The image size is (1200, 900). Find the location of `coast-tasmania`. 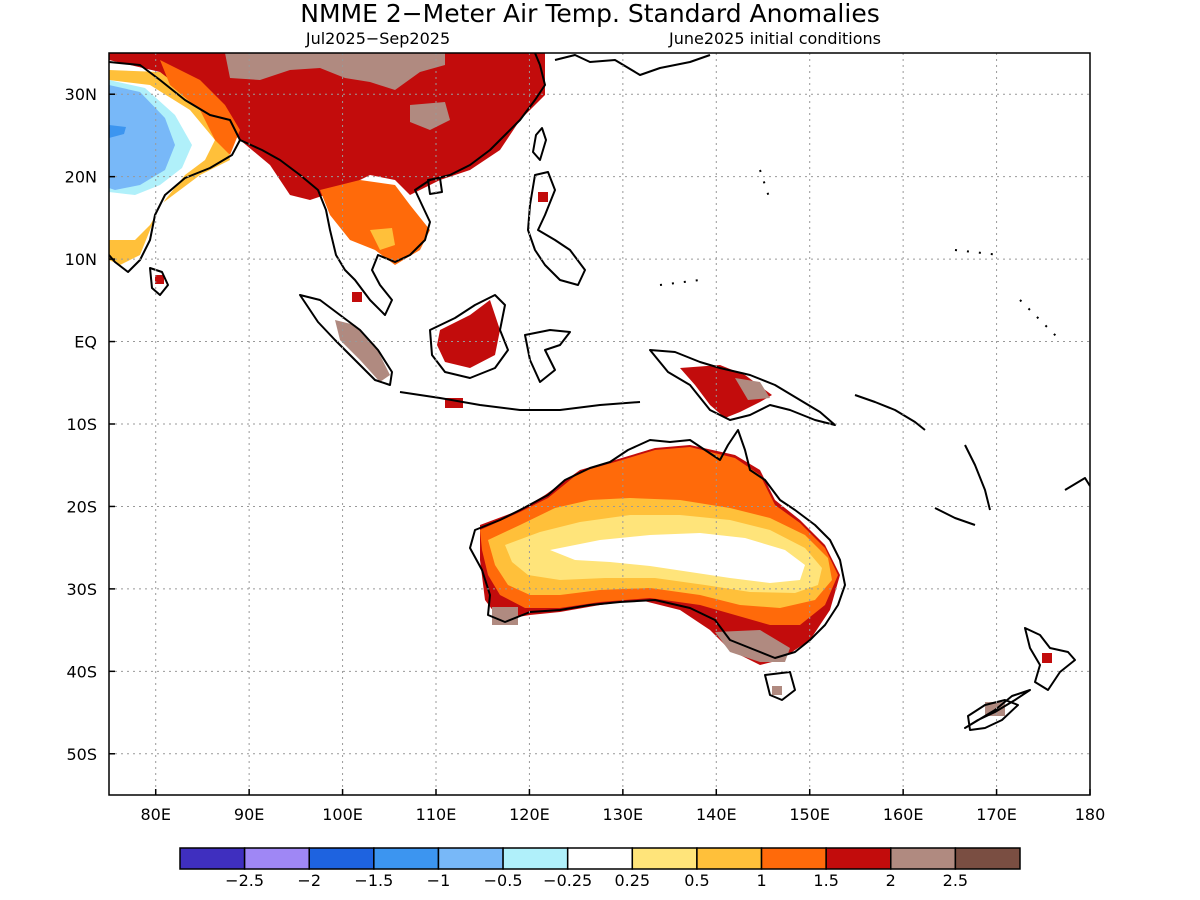

coast-tasmania is located at coordinates (780, 686).